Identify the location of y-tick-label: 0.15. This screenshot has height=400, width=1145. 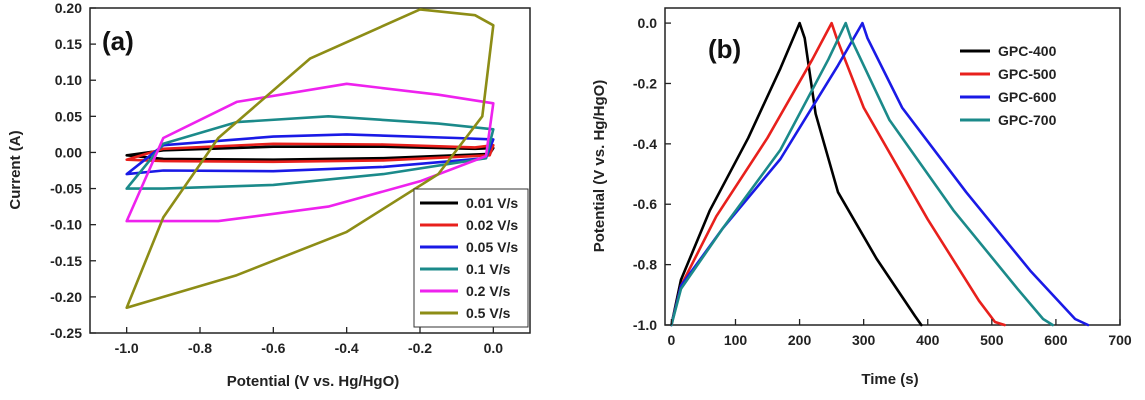
(68, 44).